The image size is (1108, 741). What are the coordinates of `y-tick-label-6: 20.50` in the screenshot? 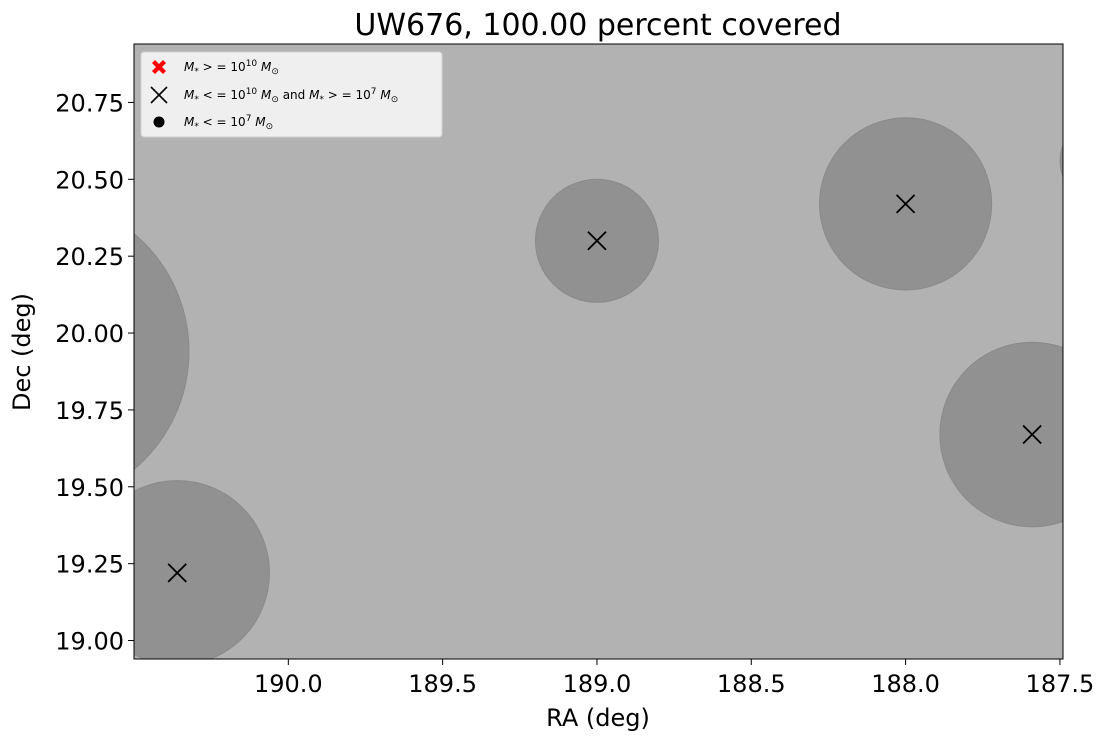 It's located at (89, 180).